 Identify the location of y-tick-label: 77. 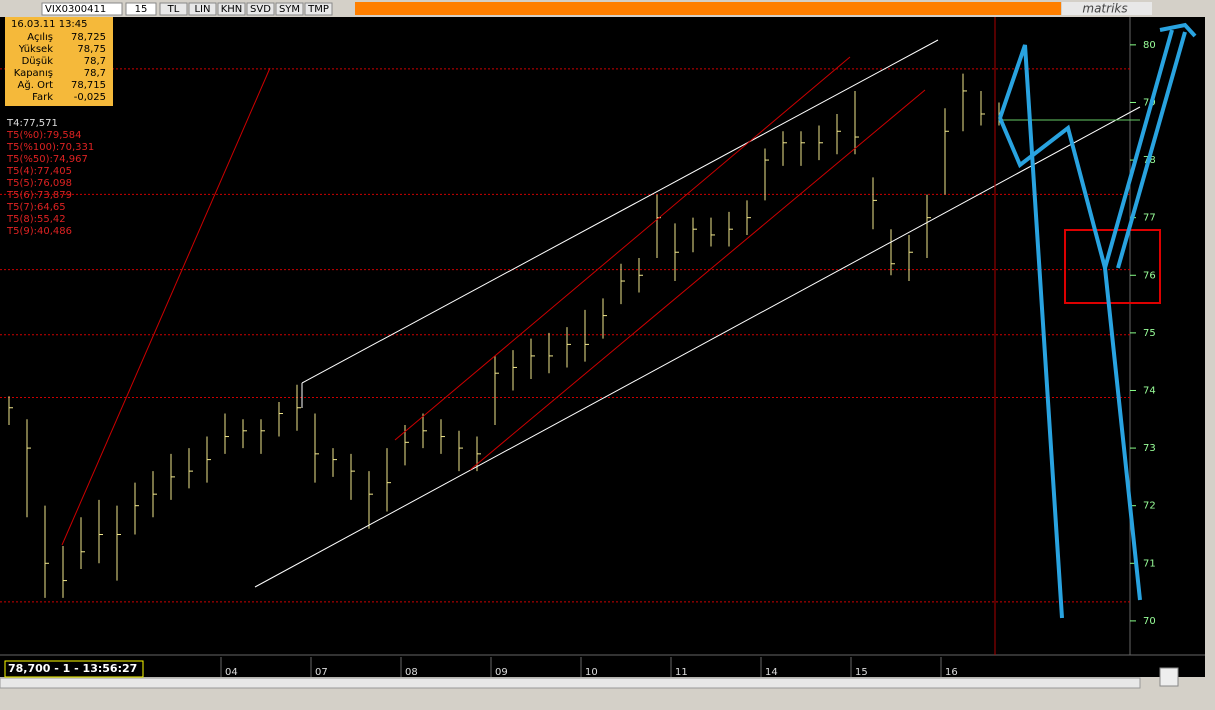
(1149, 218).